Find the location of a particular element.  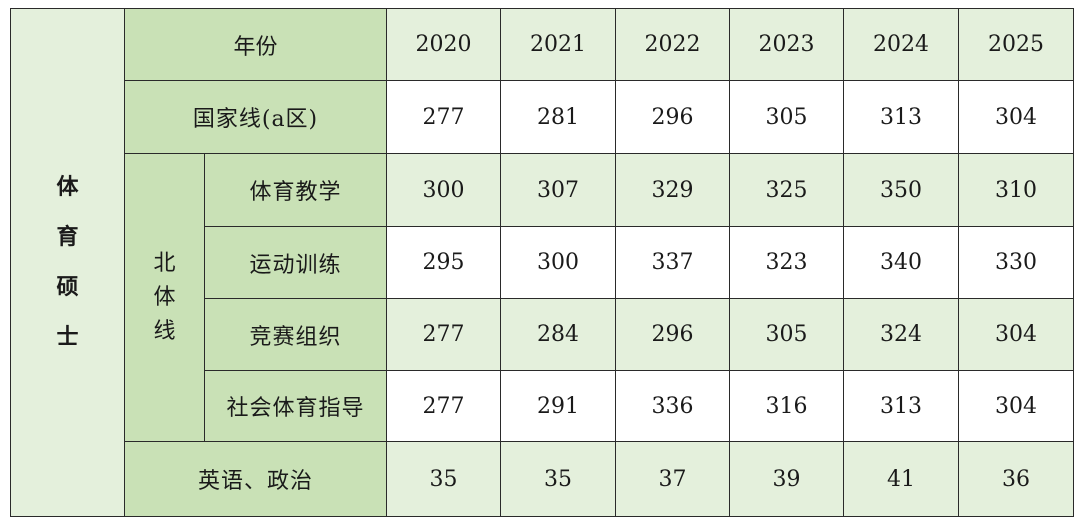

value-cell: 324 is located at coordinates (901, 334).